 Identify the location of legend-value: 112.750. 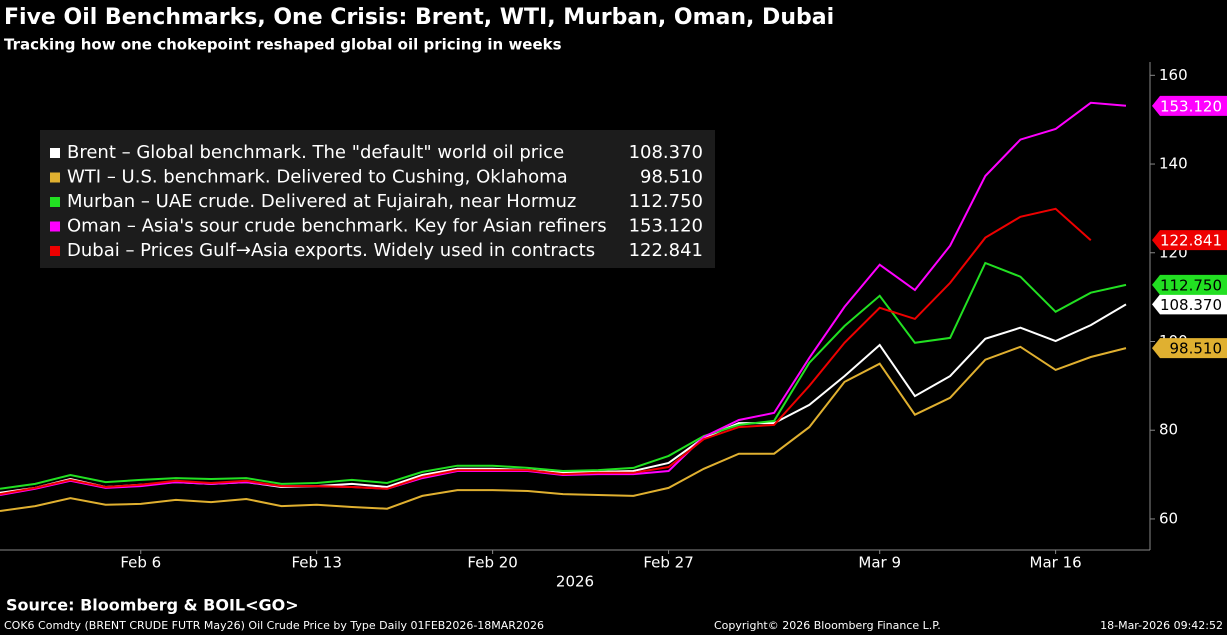
(666, 201).